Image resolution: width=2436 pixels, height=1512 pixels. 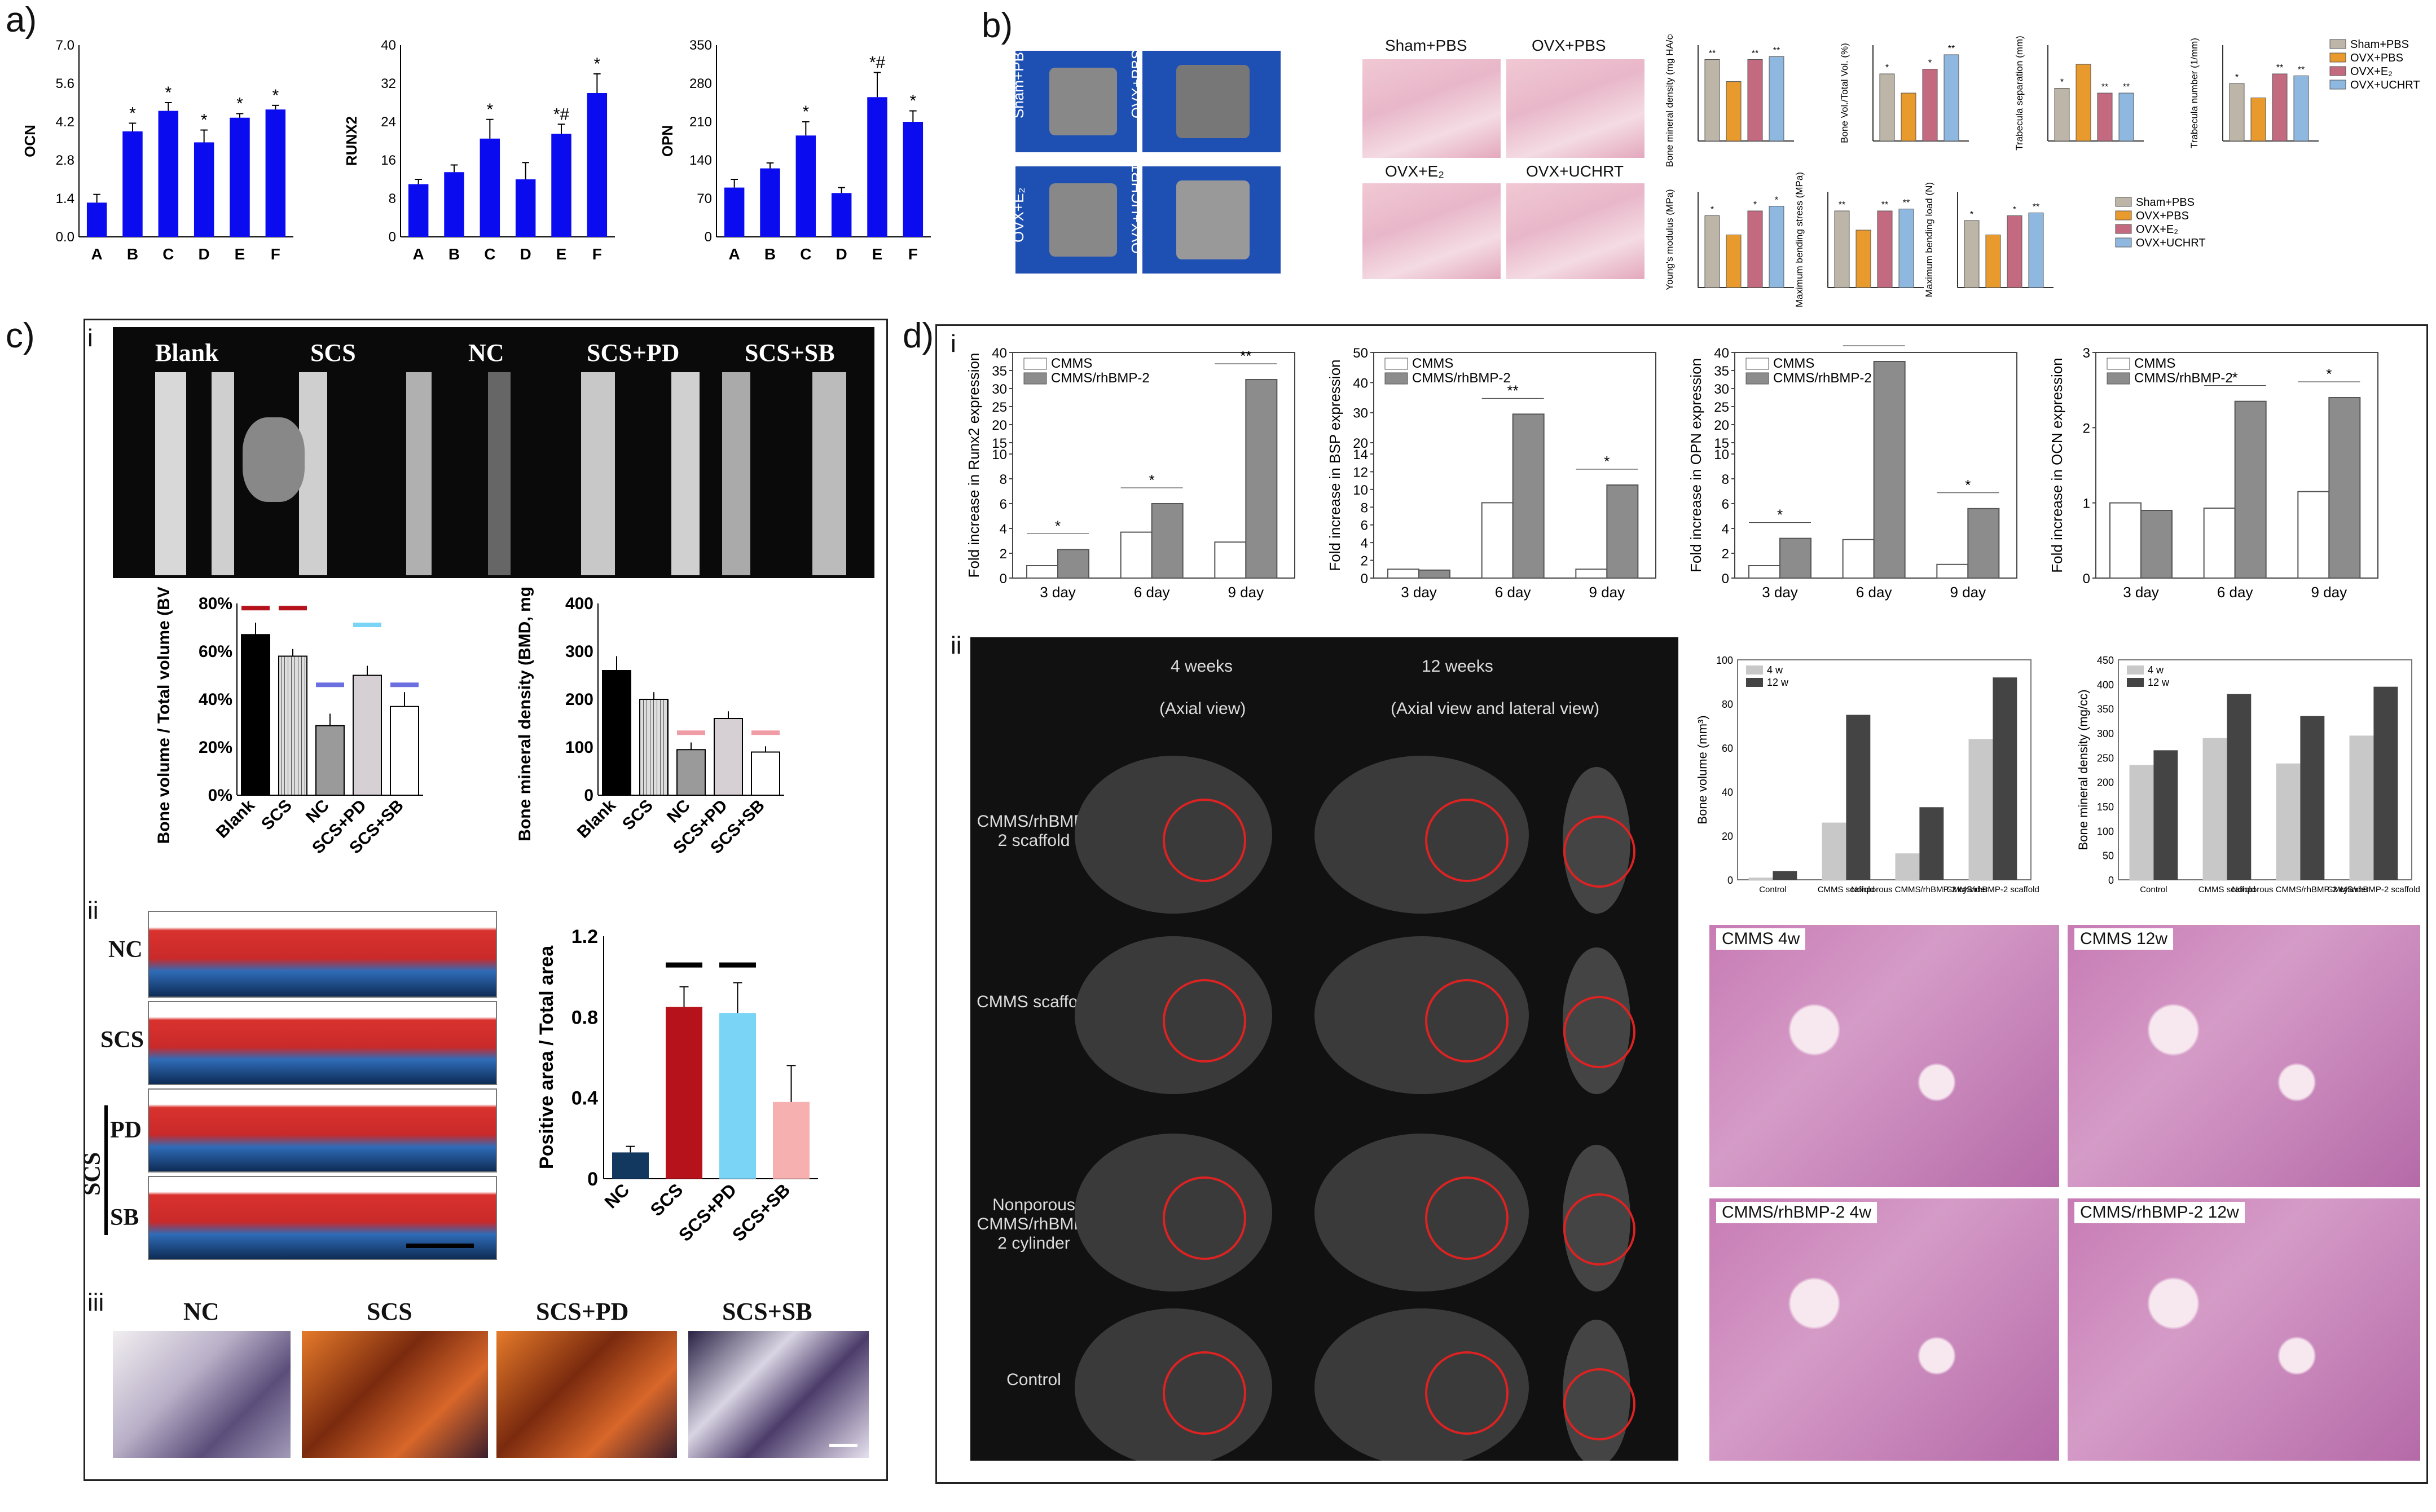 What do you see at coordinates (1721, 455) in the screenshot?
I see `y-tick-label: 10` at bounding box center [1721, 455].